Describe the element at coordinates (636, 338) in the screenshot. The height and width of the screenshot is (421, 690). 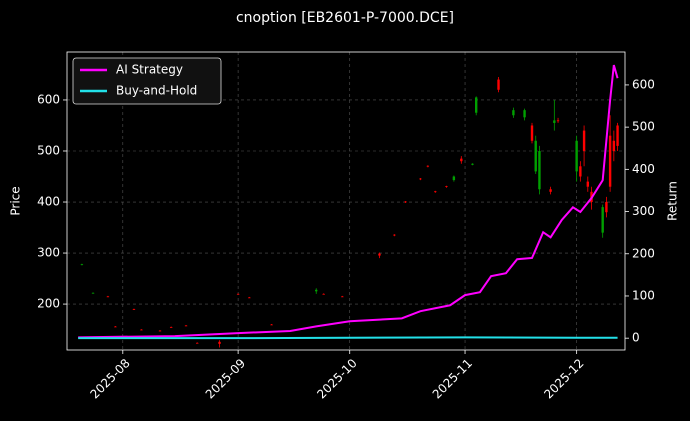
I see `y2-tick-label: 0` at that location.